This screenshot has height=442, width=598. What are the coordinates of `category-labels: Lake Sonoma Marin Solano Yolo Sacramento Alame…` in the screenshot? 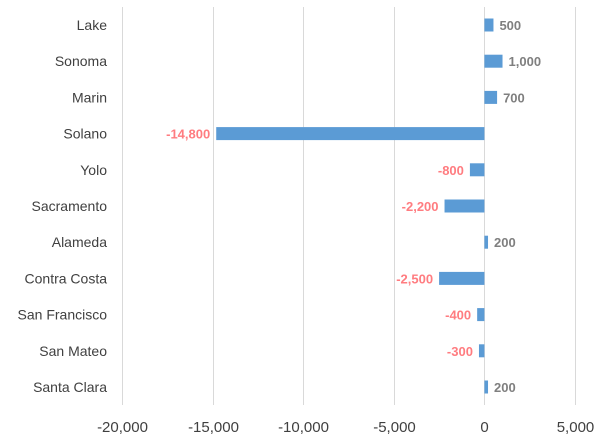 It's located at (63, 206).